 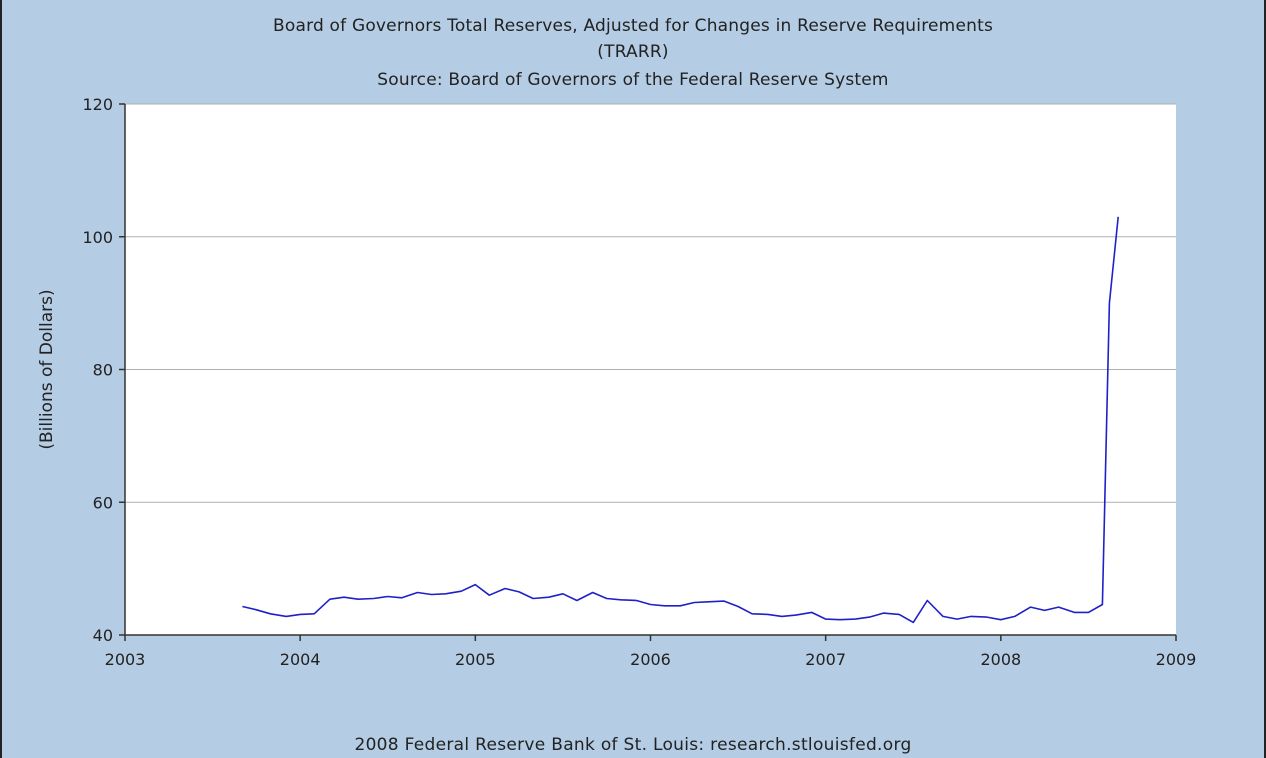 I want to click on y-tick-label: 60, so click(x=103, y=502).